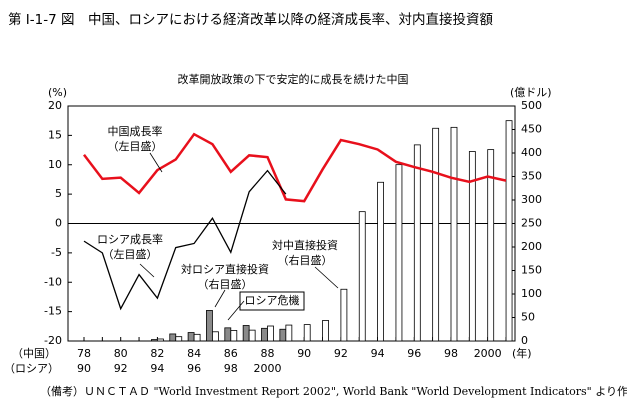 The height and width of the screenshot is (410, 627). I want to click on x-tick-label: 84, so click(194, 353).